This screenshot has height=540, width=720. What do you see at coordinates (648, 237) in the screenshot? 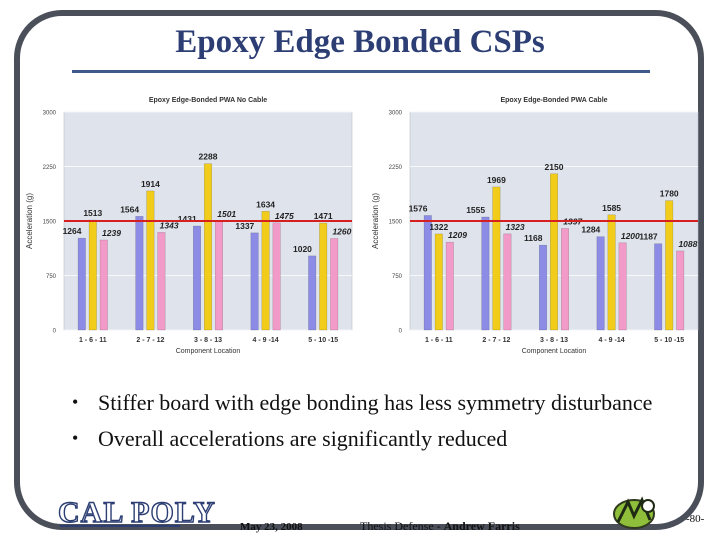
I see `data-label: 1187` at bounding box center [648, 237].